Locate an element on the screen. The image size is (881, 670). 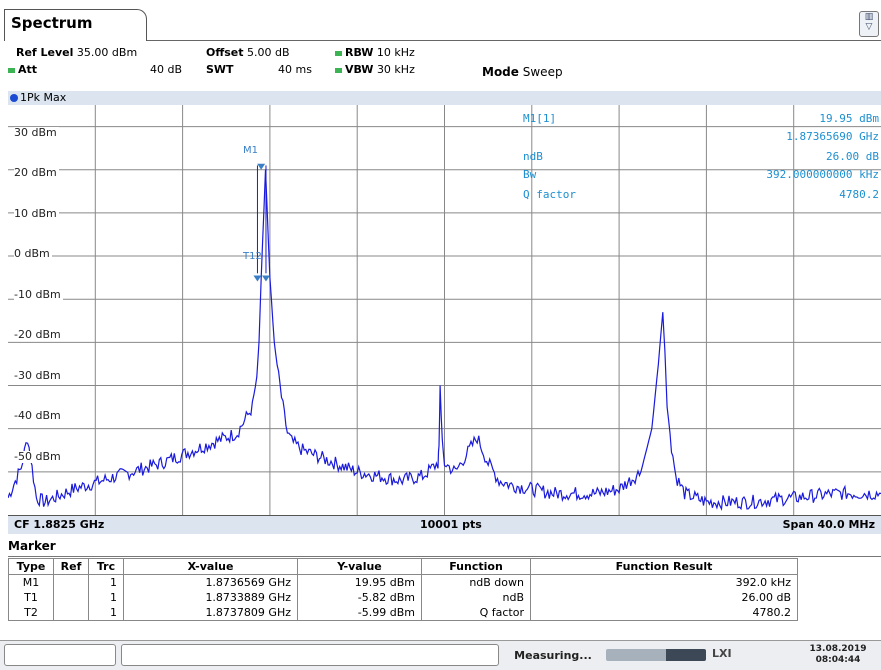
tab-divider is located at coordinates (514, 40).